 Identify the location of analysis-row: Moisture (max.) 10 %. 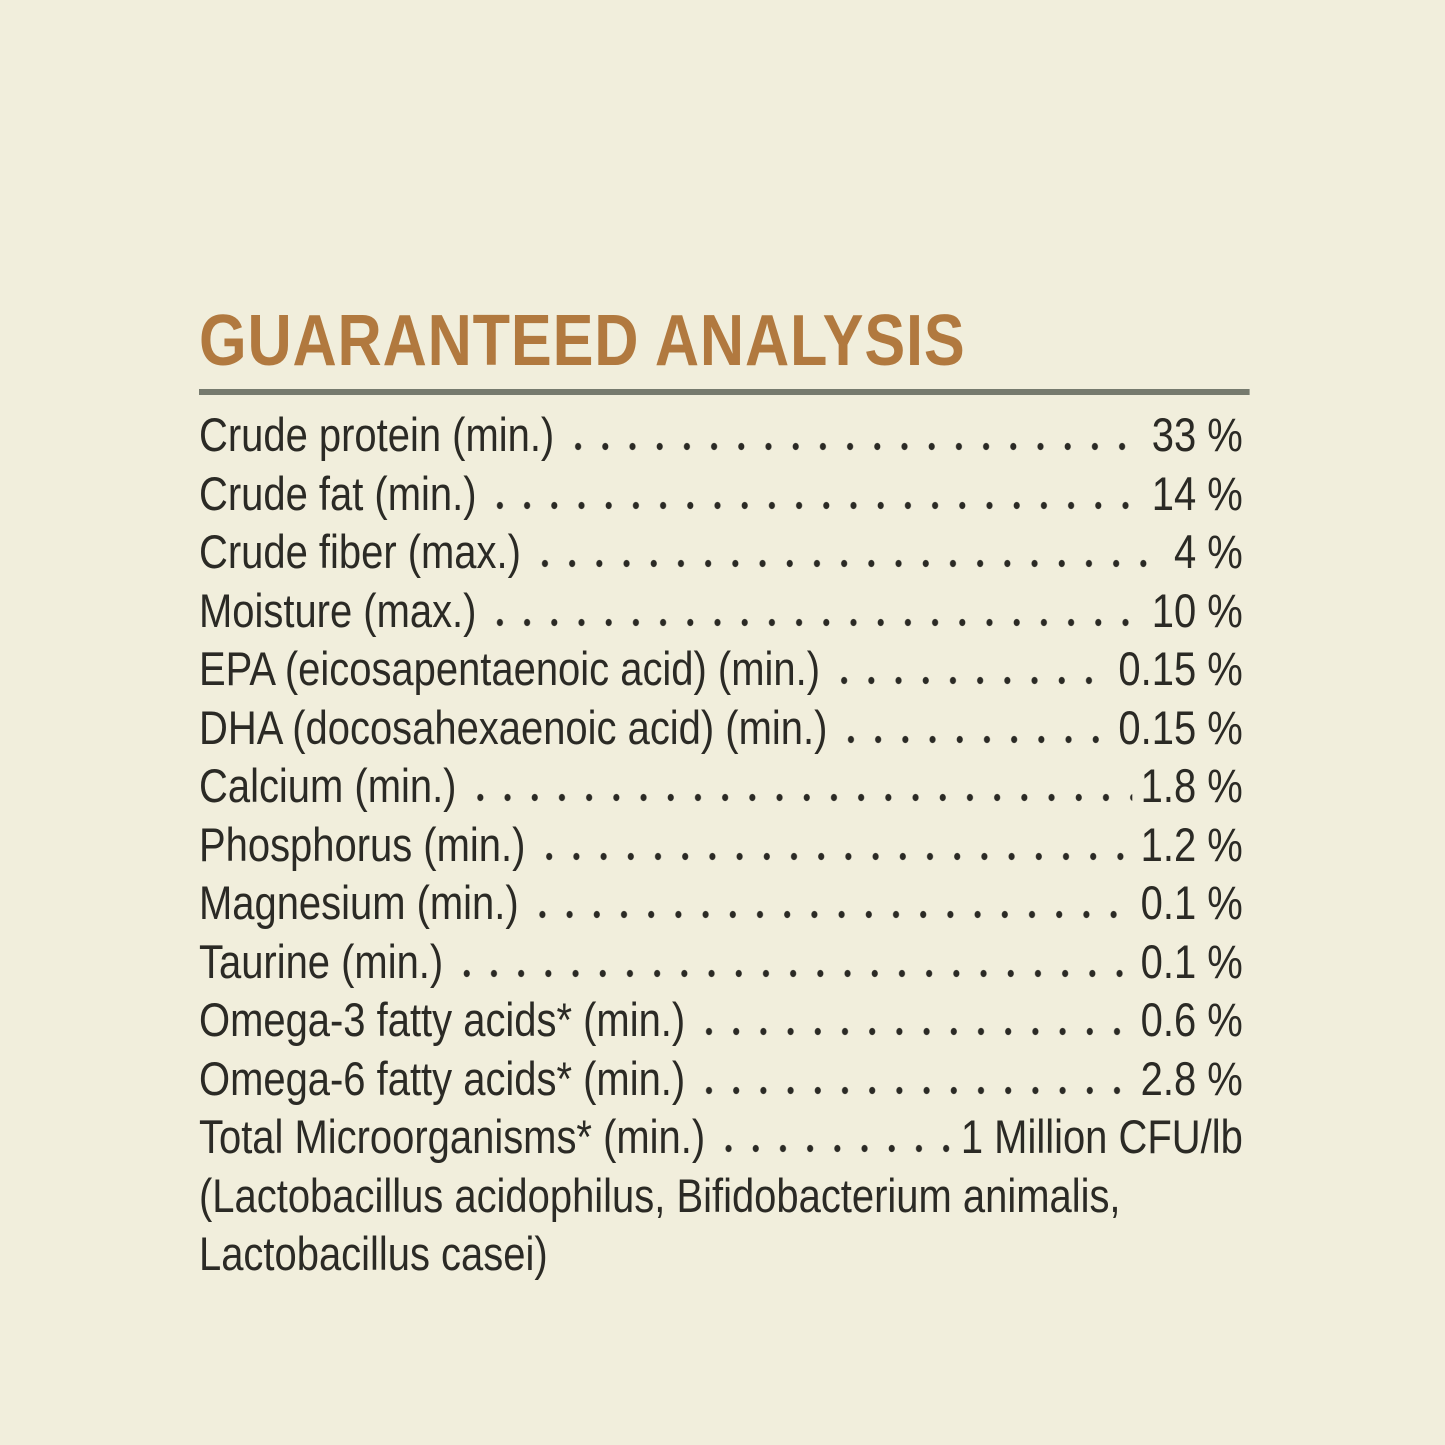
(721, 611).